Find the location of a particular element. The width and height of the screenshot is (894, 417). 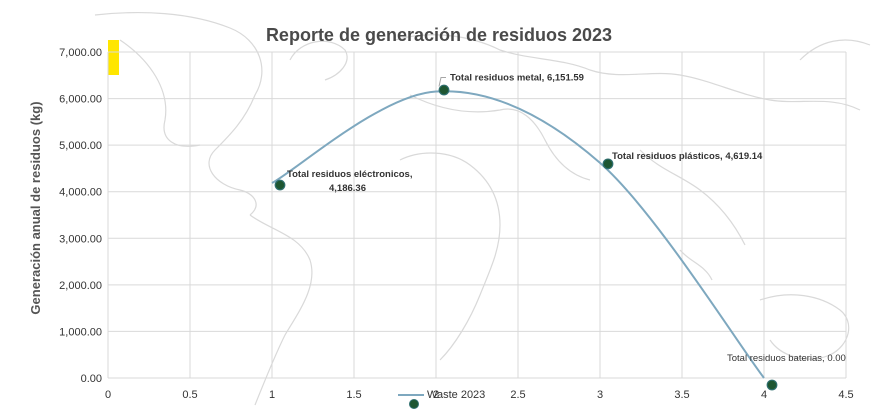

x-tick-label: 0 is located at coordinates (108, 395).